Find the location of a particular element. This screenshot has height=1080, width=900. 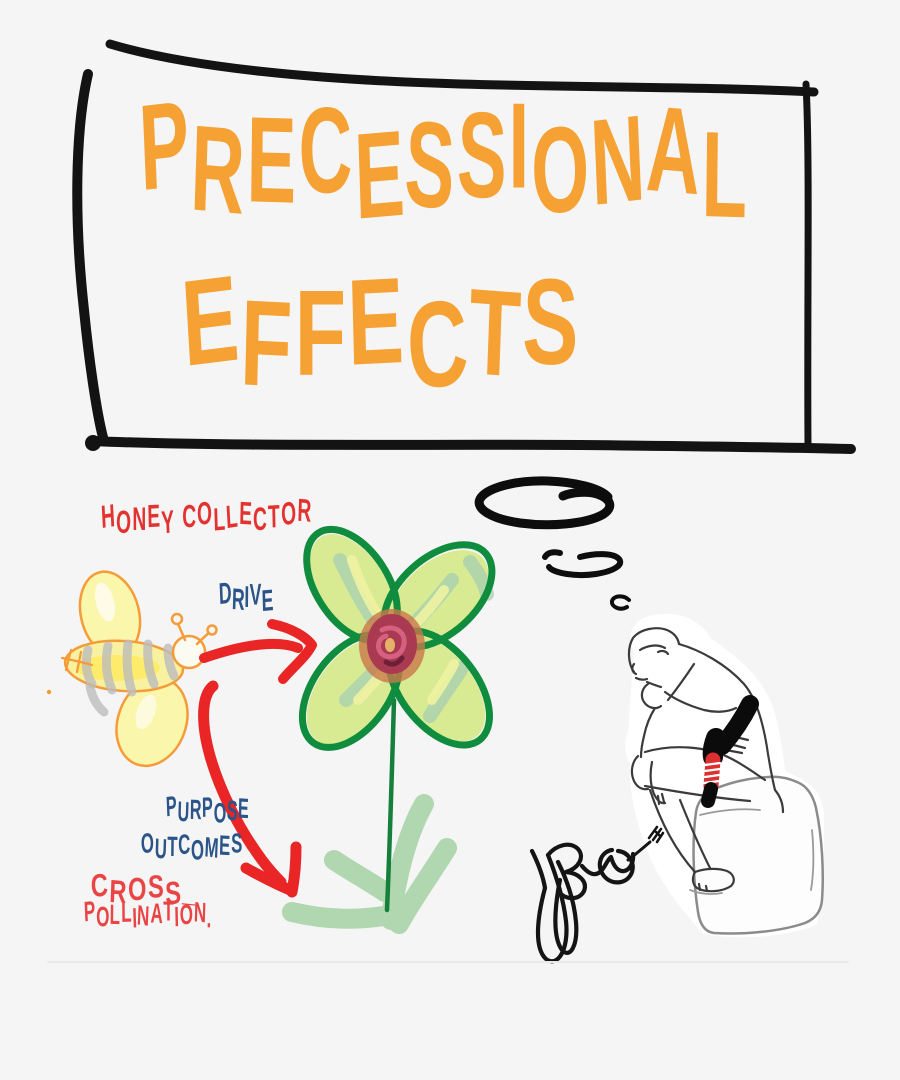

grass-blades is located at coordinates (369, 864).